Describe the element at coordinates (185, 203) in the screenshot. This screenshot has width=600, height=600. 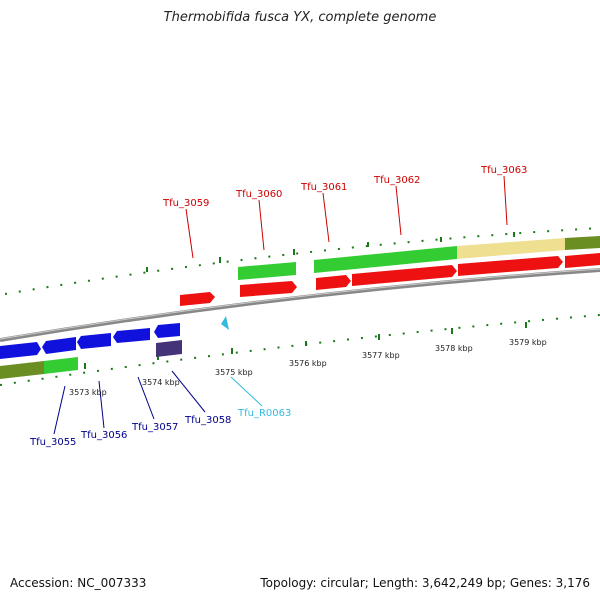
I see `gene-label-tfu-3059: Tfu_3059` at that location.